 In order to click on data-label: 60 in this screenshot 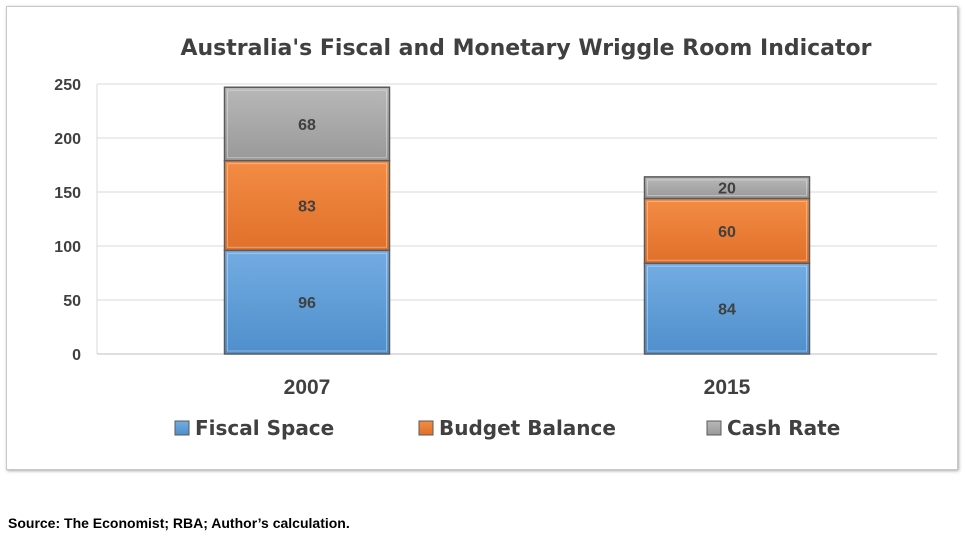, I will do `click(727, 232)`.